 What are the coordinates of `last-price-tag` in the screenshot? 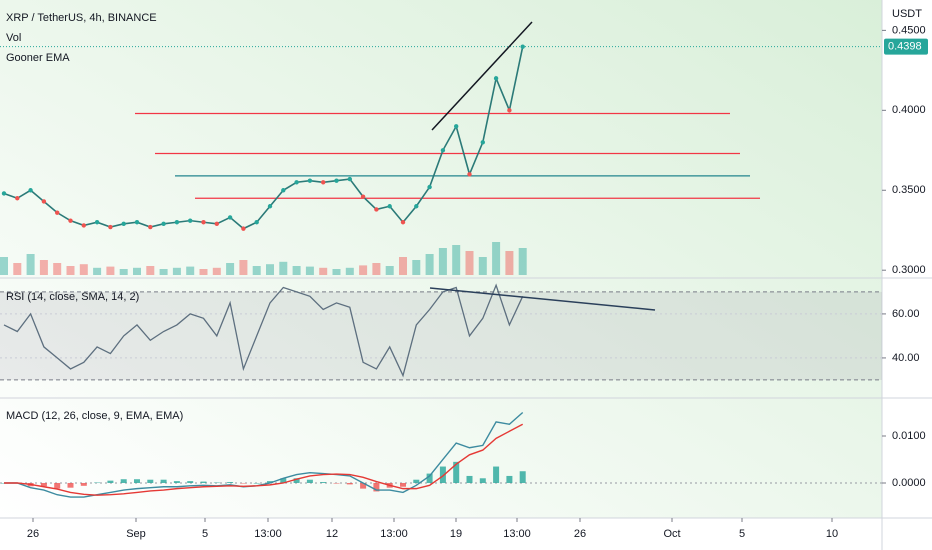 It's located at (906, 46).